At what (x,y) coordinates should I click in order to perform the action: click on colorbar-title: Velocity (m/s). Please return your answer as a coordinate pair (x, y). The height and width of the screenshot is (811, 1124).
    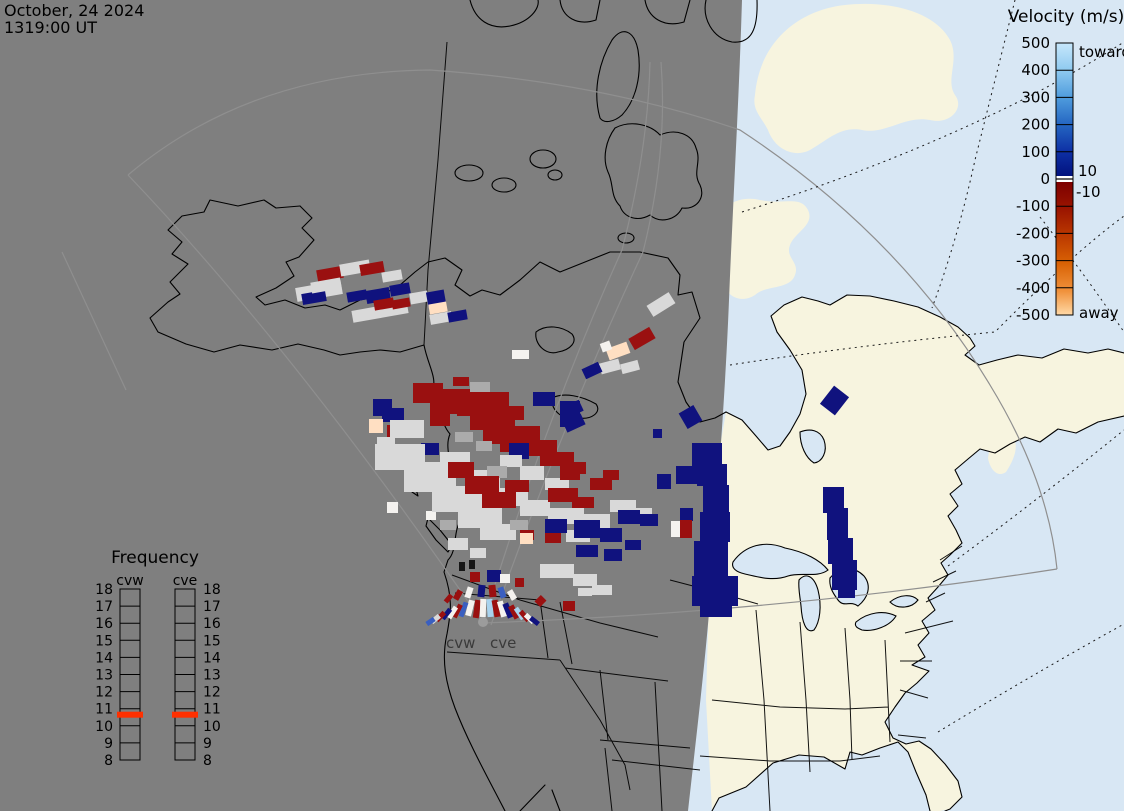
    Looking at the image, I should click on (1066, 17).